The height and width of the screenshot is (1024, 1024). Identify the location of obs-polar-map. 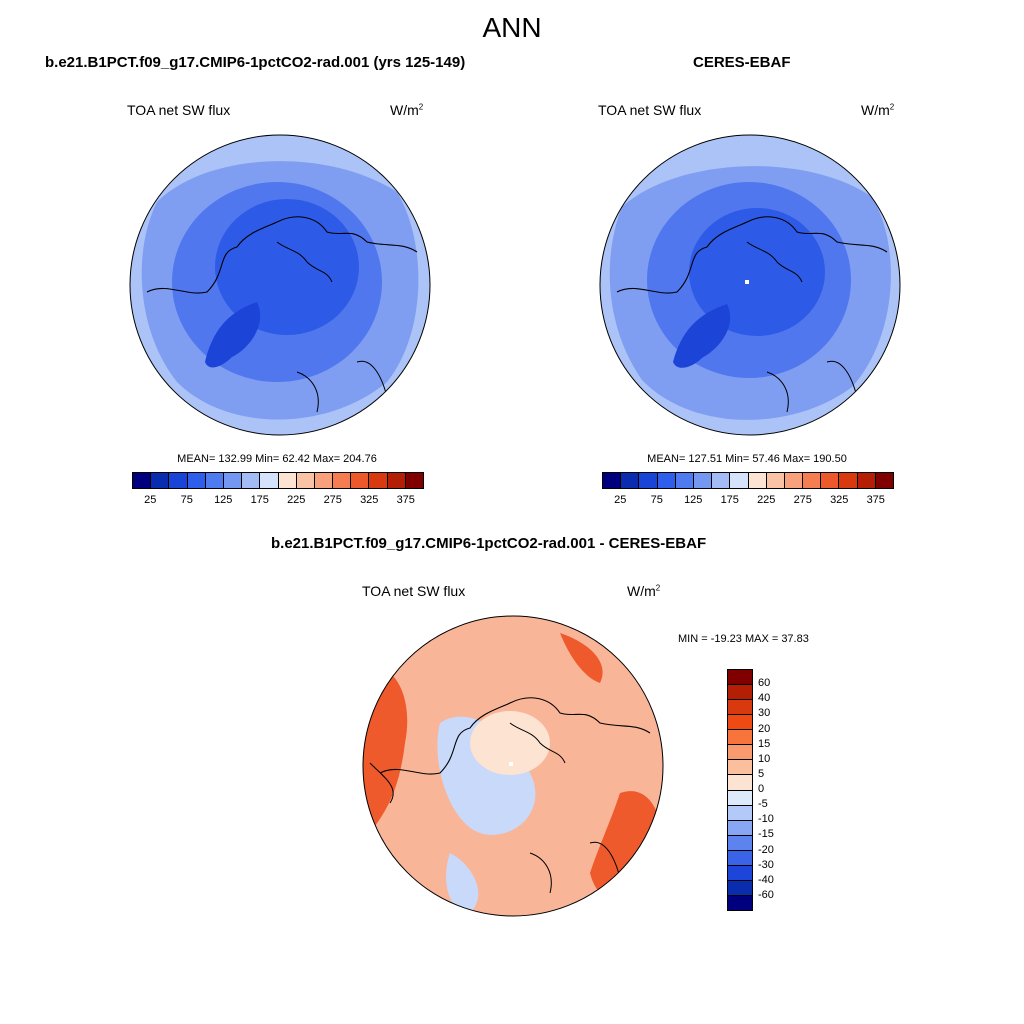
(750, 285).